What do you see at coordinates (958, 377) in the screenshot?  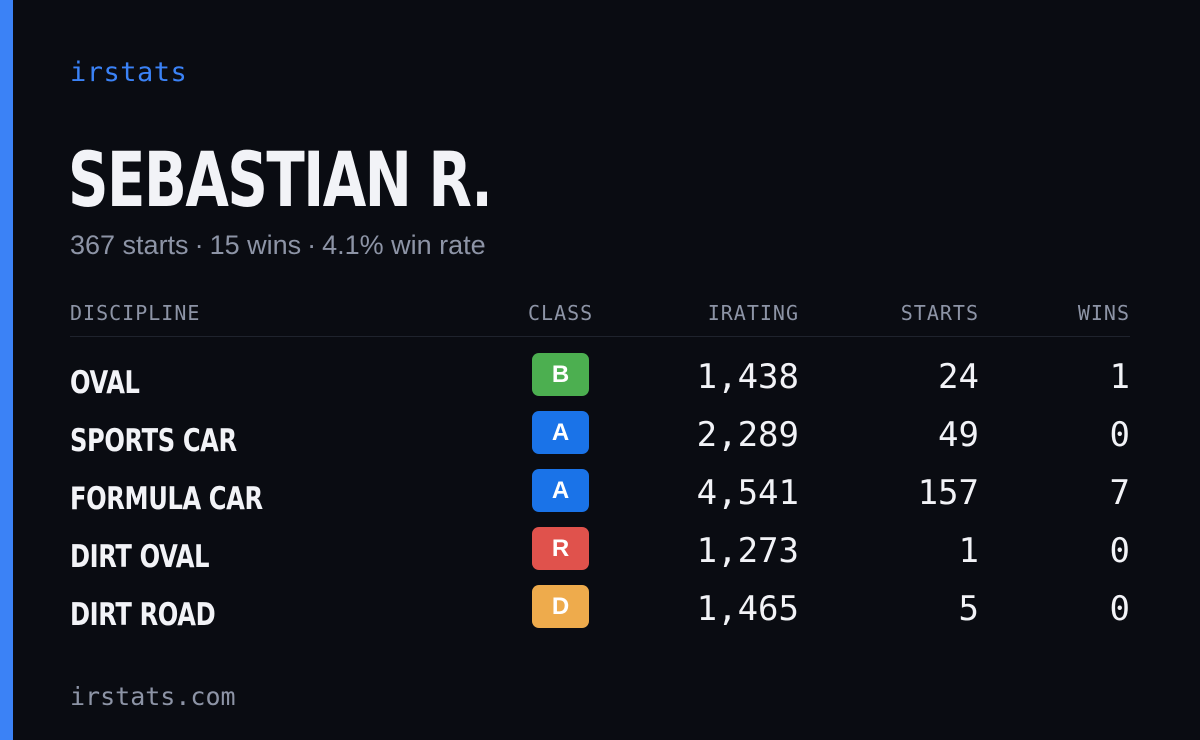 I see `row-starts: 24` at bounding box center [958, 377].